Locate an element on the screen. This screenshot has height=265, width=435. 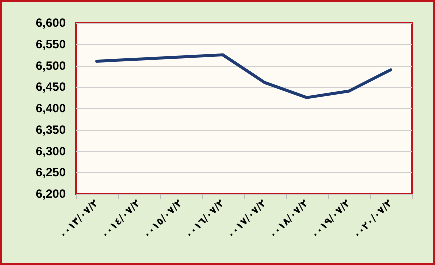
x-tick-label: ٠٠٢٠/٠٧/٢ is located at coordinates (373, 220).